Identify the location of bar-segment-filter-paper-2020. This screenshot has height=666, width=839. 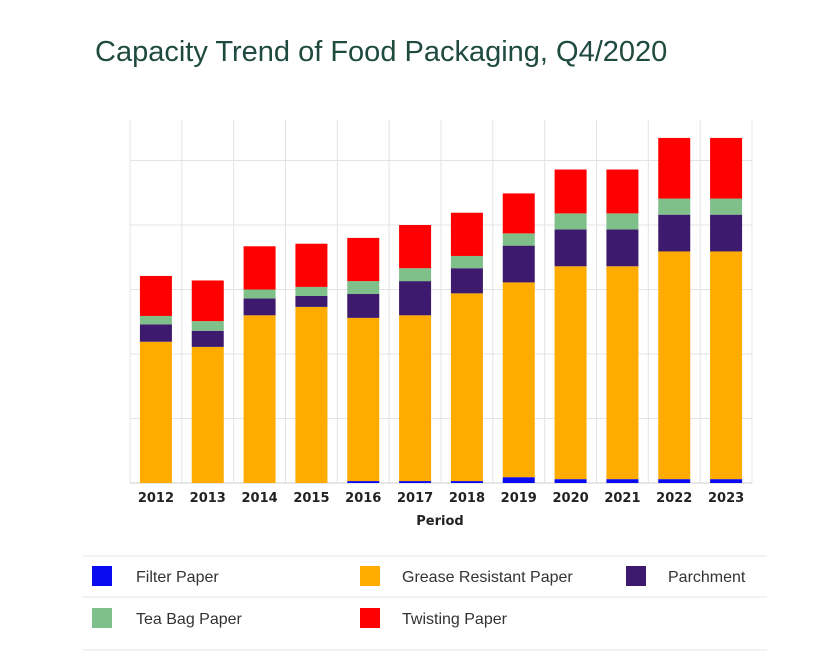
(570, 481).